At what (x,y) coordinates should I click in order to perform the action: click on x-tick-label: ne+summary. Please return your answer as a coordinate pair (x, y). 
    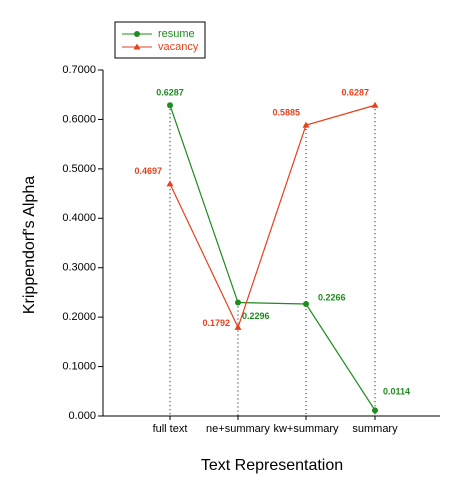
    Looking at the image, I should click on (238, 429).